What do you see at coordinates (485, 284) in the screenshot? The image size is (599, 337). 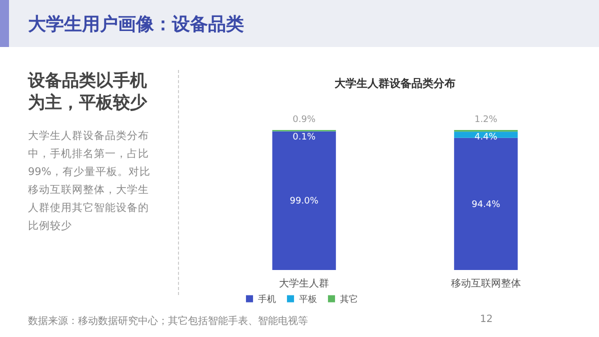 I see `x-tick-label: 移动互联网整体` at bounding box center [485, 284].